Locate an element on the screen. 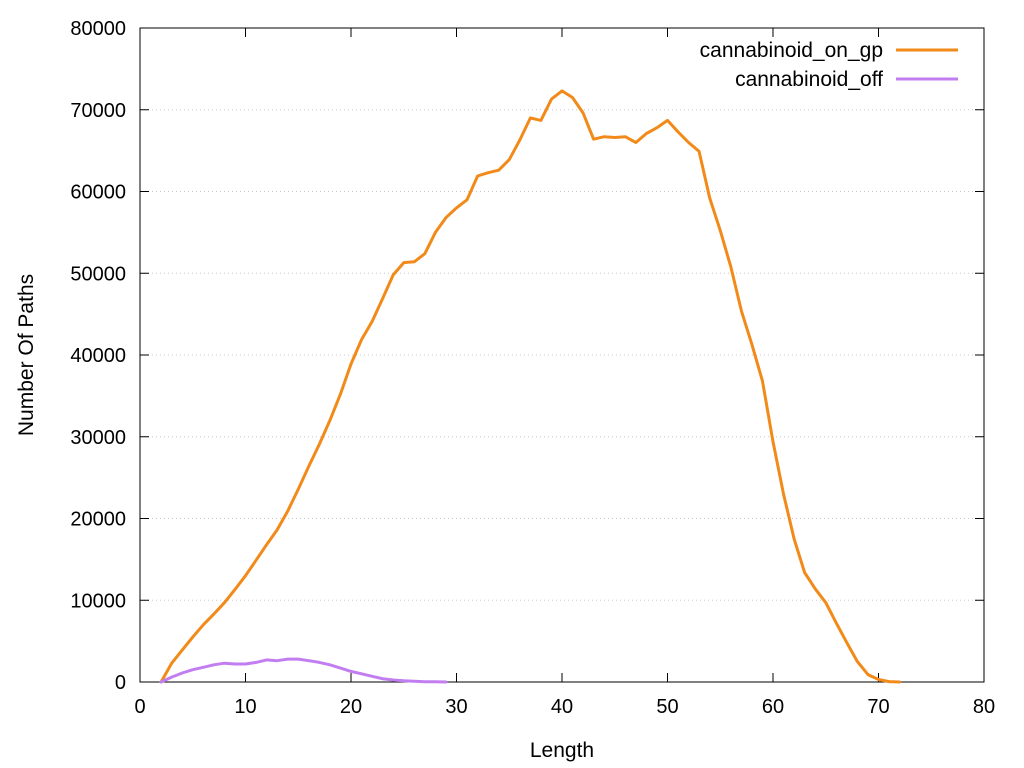 This screenshot has height=768, width=1024. y-tick-label: 70000 is located at coordinates (98, 111).